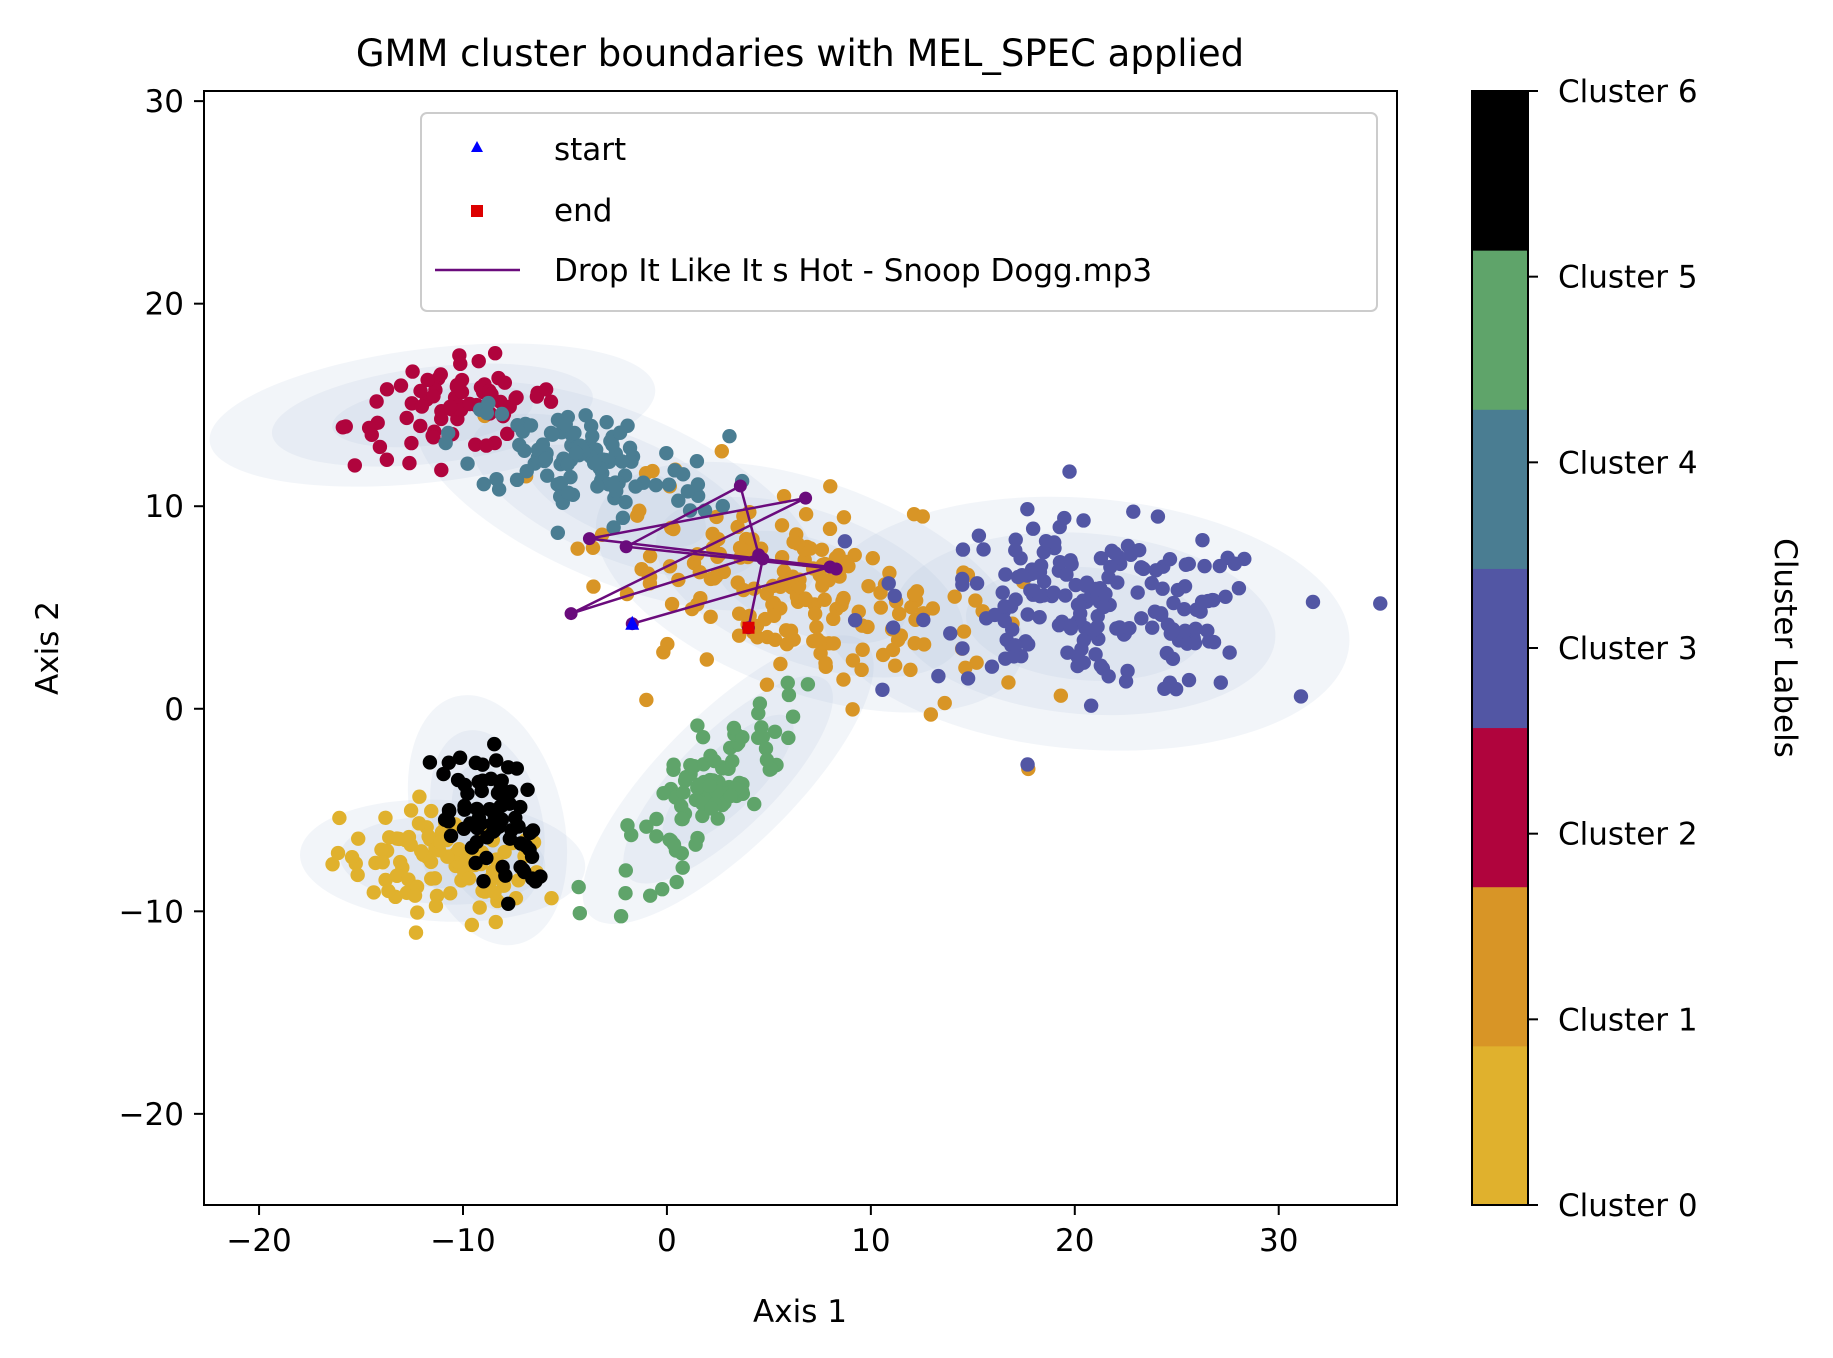 The width and height of the screenshot is (1833, 1358). What do you see at coordinates (477, 146) in the screenshot?
I see `legend-start-marker` at bounding box center [477, 146].